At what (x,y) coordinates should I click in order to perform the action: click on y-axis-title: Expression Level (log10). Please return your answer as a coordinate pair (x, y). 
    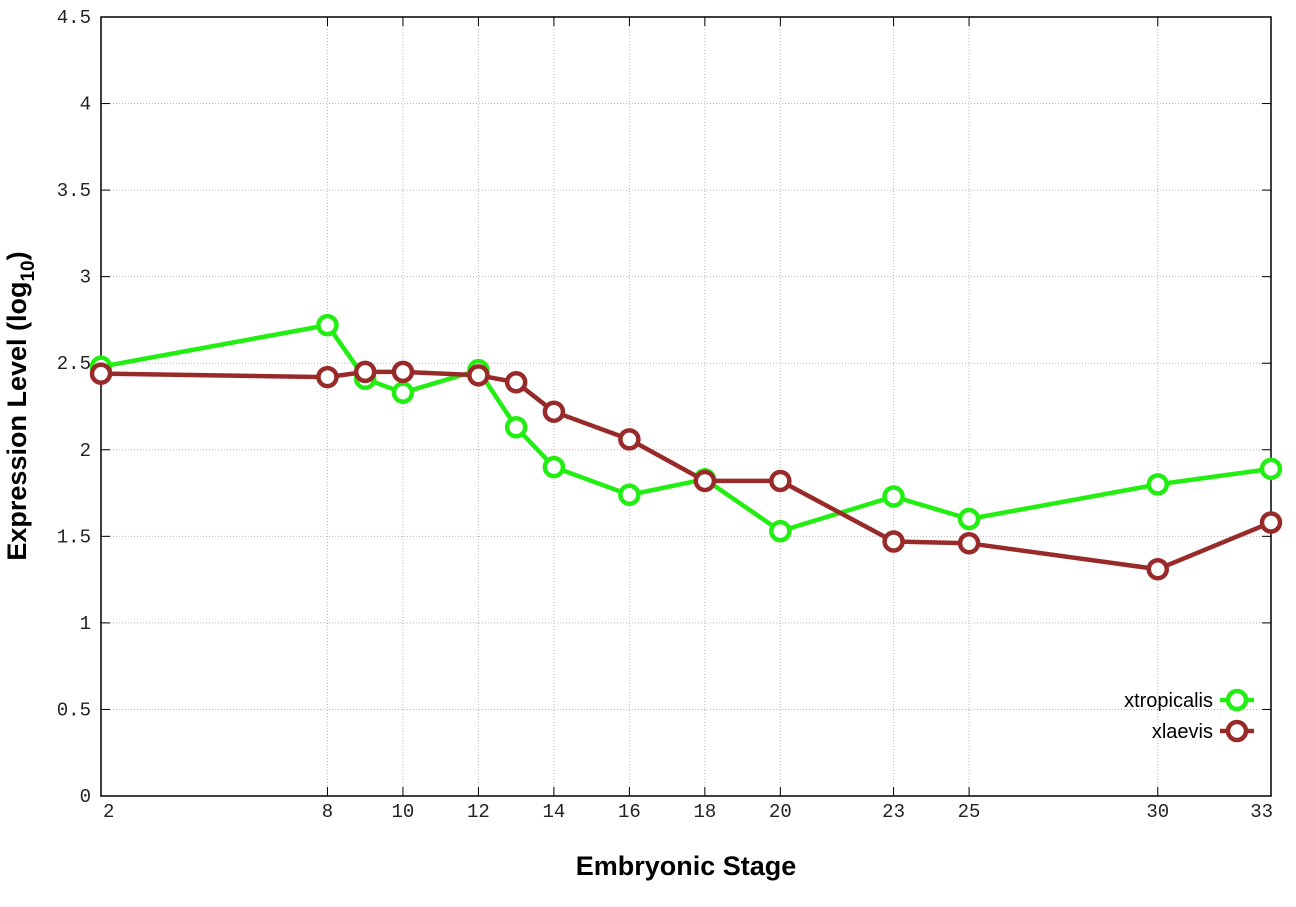
    Looking at the image, I should click on (20, 405).